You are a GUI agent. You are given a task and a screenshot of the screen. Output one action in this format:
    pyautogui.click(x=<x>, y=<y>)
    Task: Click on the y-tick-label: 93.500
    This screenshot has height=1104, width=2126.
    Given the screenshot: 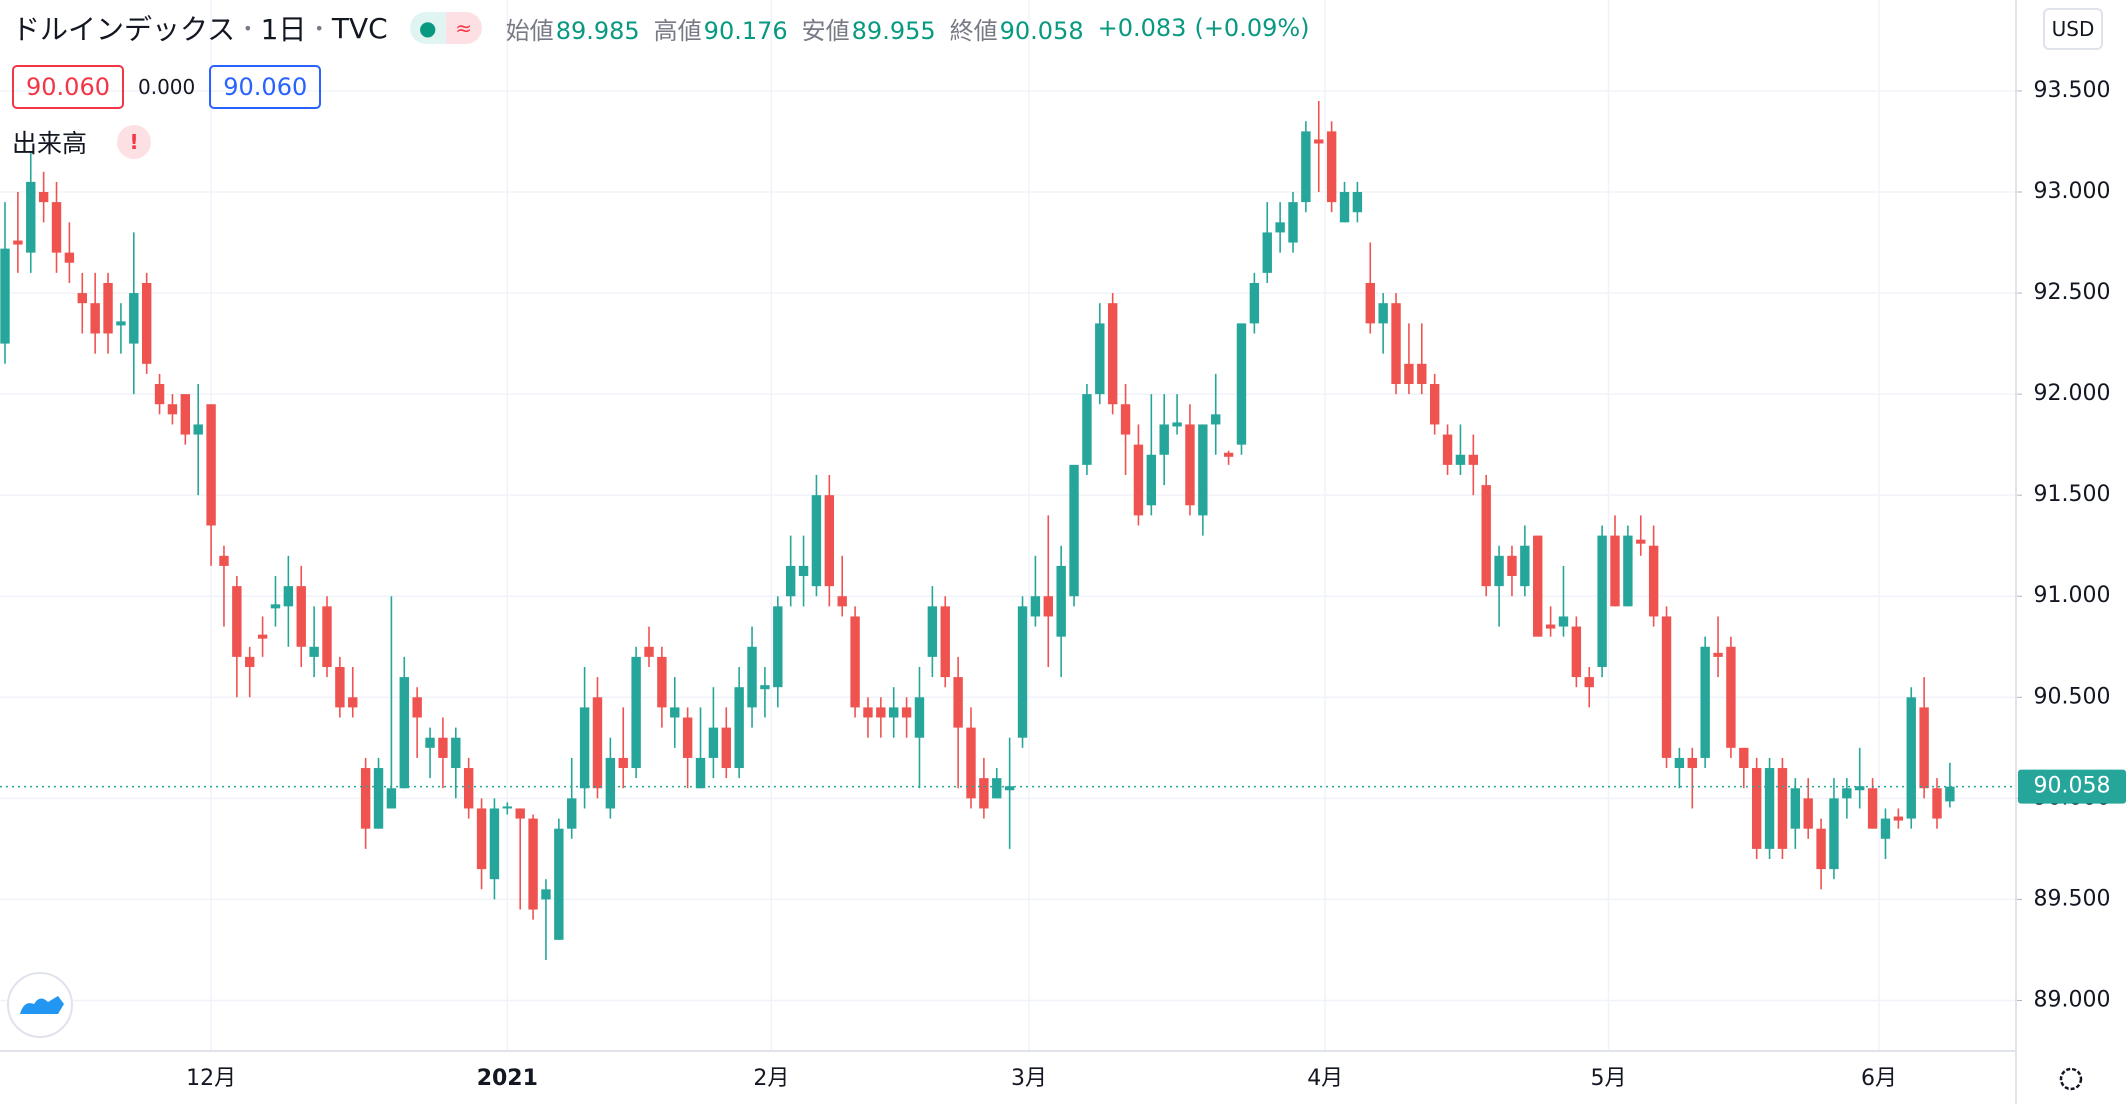 What is the action you would take?
    pyautogui.click(x=2072, y=90)
    